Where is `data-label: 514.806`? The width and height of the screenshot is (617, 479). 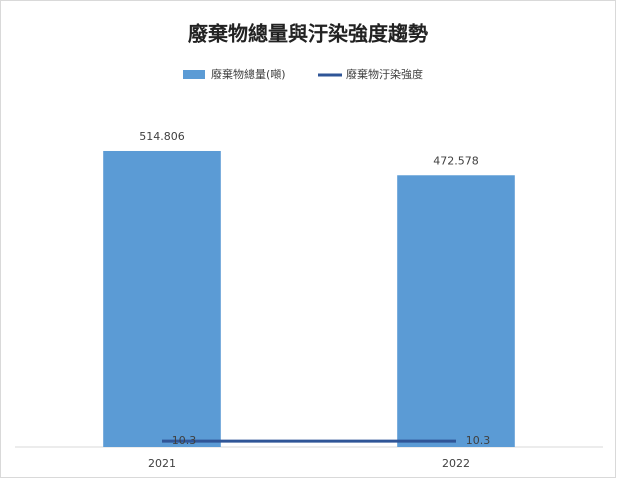 data-label: 514.806 is located at coordinates (162, 136).